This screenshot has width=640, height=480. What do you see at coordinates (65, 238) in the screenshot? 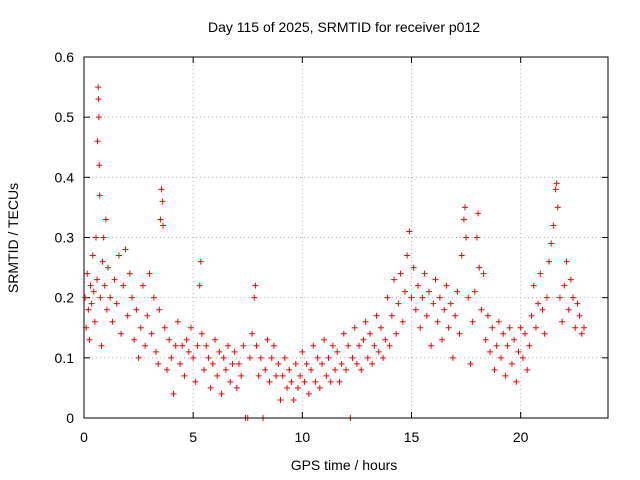
I see `y-tick-label: 0.3` at bounding box center [65, 238].